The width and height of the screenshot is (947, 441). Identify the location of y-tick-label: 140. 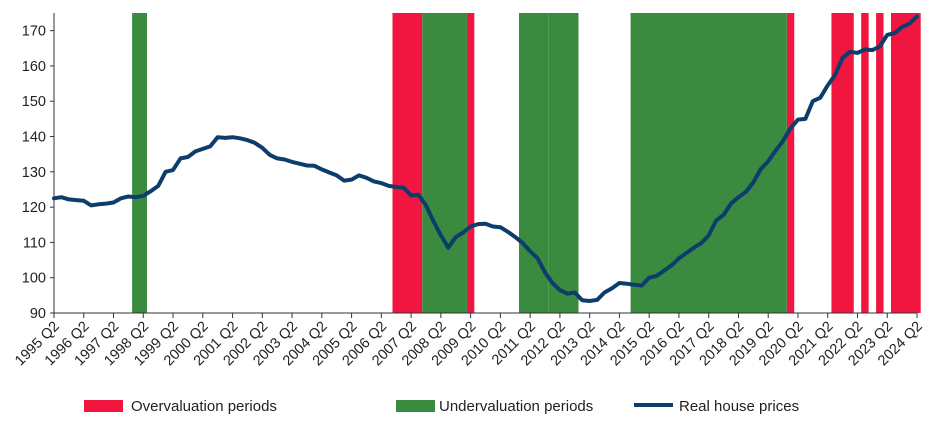
(34, 138).